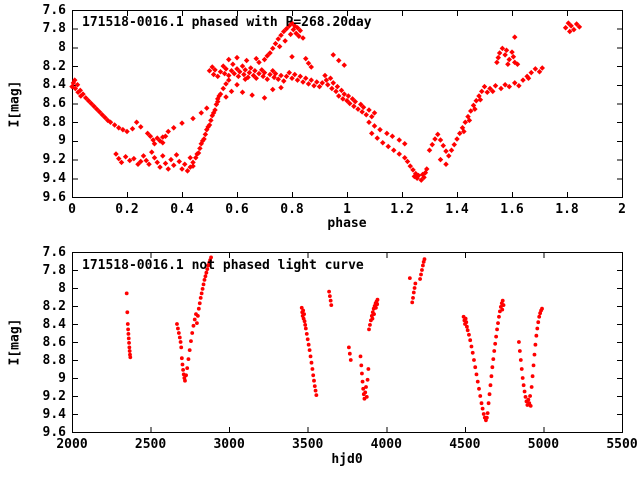 The height and width of the screenshot is (480, 640). Describe the element at coordinates (622, 444) in the screenshot. I see `x-tick-label-not_phased-7: 5500` at that location.